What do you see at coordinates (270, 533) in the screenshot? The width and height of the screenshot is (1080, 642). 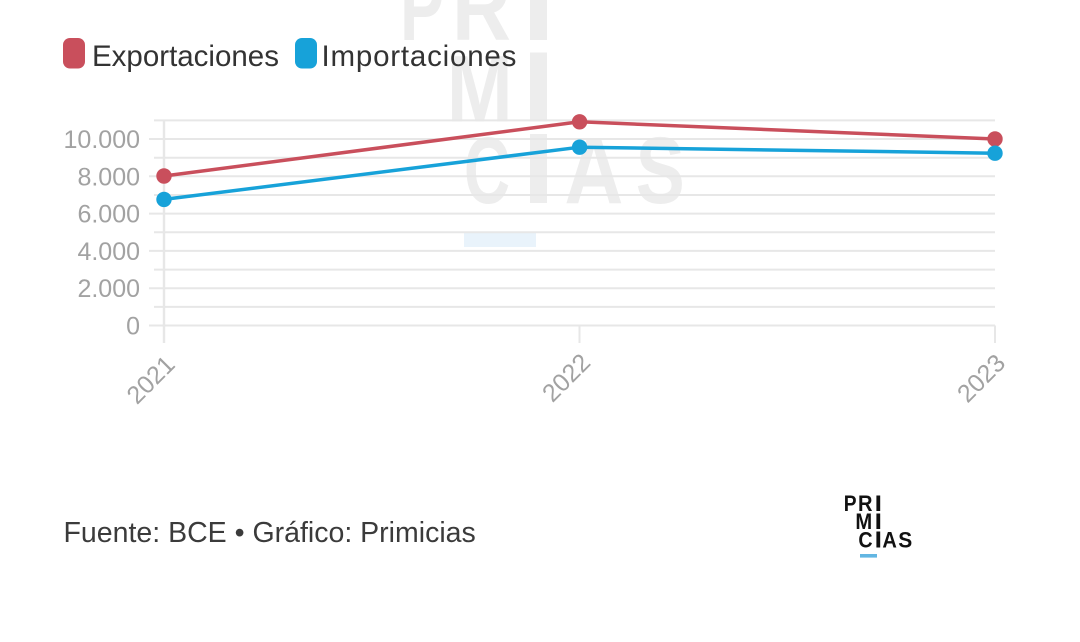 I see `svg-text:Fuente: BCE • Gráfico: Primici: Fuente: BCE • Gráfico: Primicias` at bounding box center [270, 533].